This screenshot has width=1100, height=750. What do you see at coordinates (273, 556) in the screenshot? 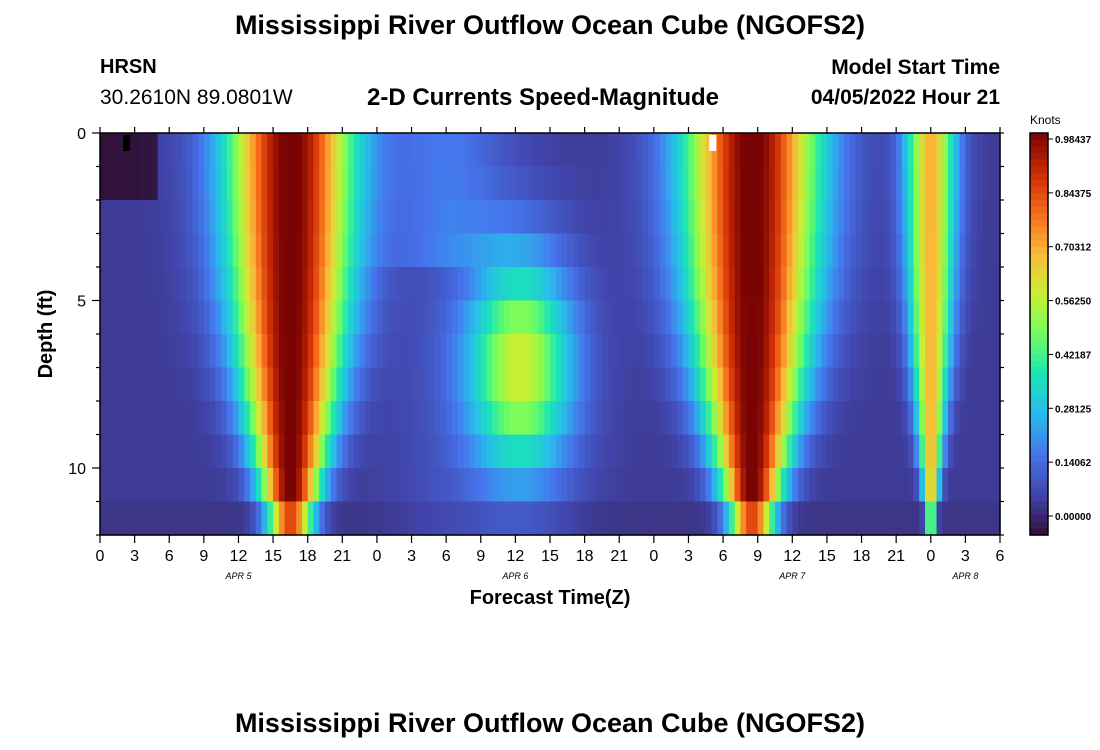
I see `x-tick-label: 15` at bounding box center [273, 556].